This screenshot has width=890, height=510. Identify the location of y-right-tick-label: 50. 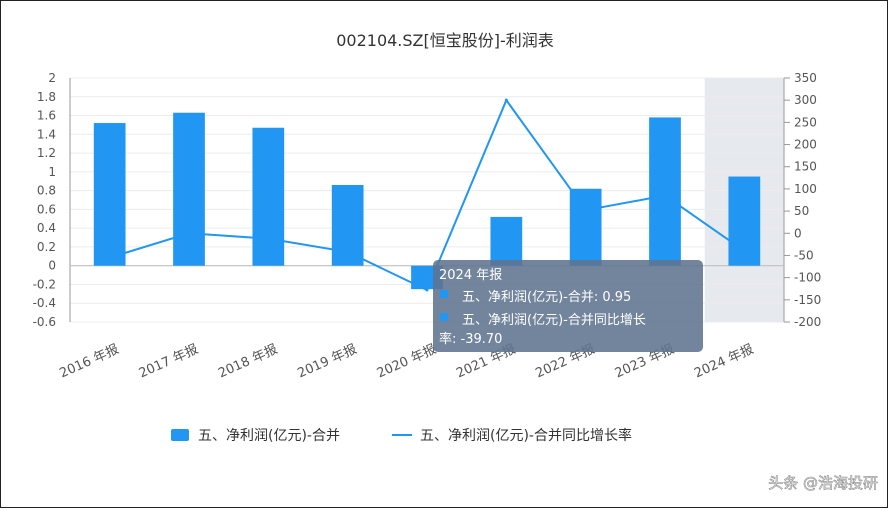
(801, 211).